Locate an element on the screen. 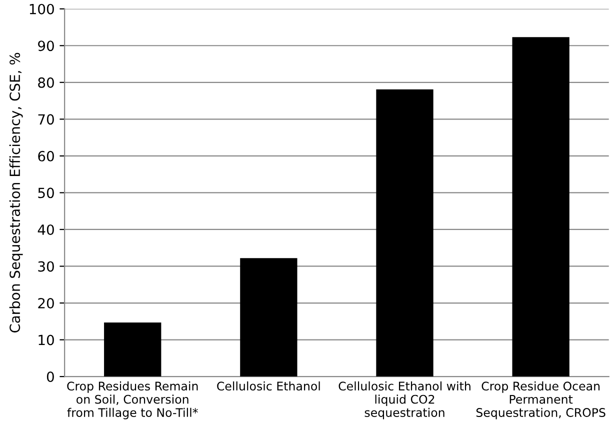 The width and height of the screenshot is (615, 443). y-tick-label: 100 is located at coordinates (42, 9).